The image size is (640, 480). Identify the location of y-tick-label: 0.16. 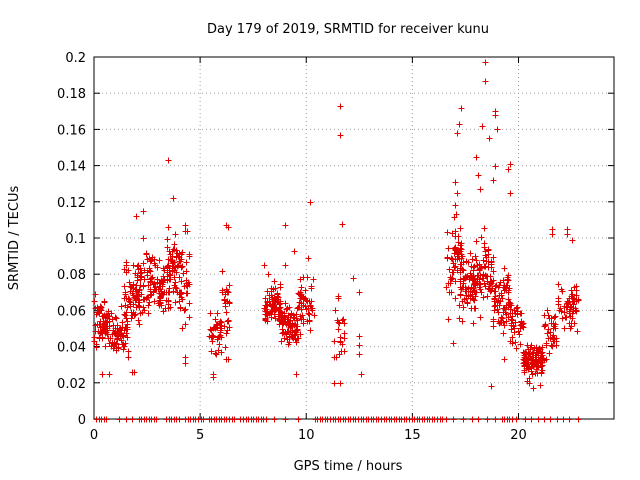
(71, 130).